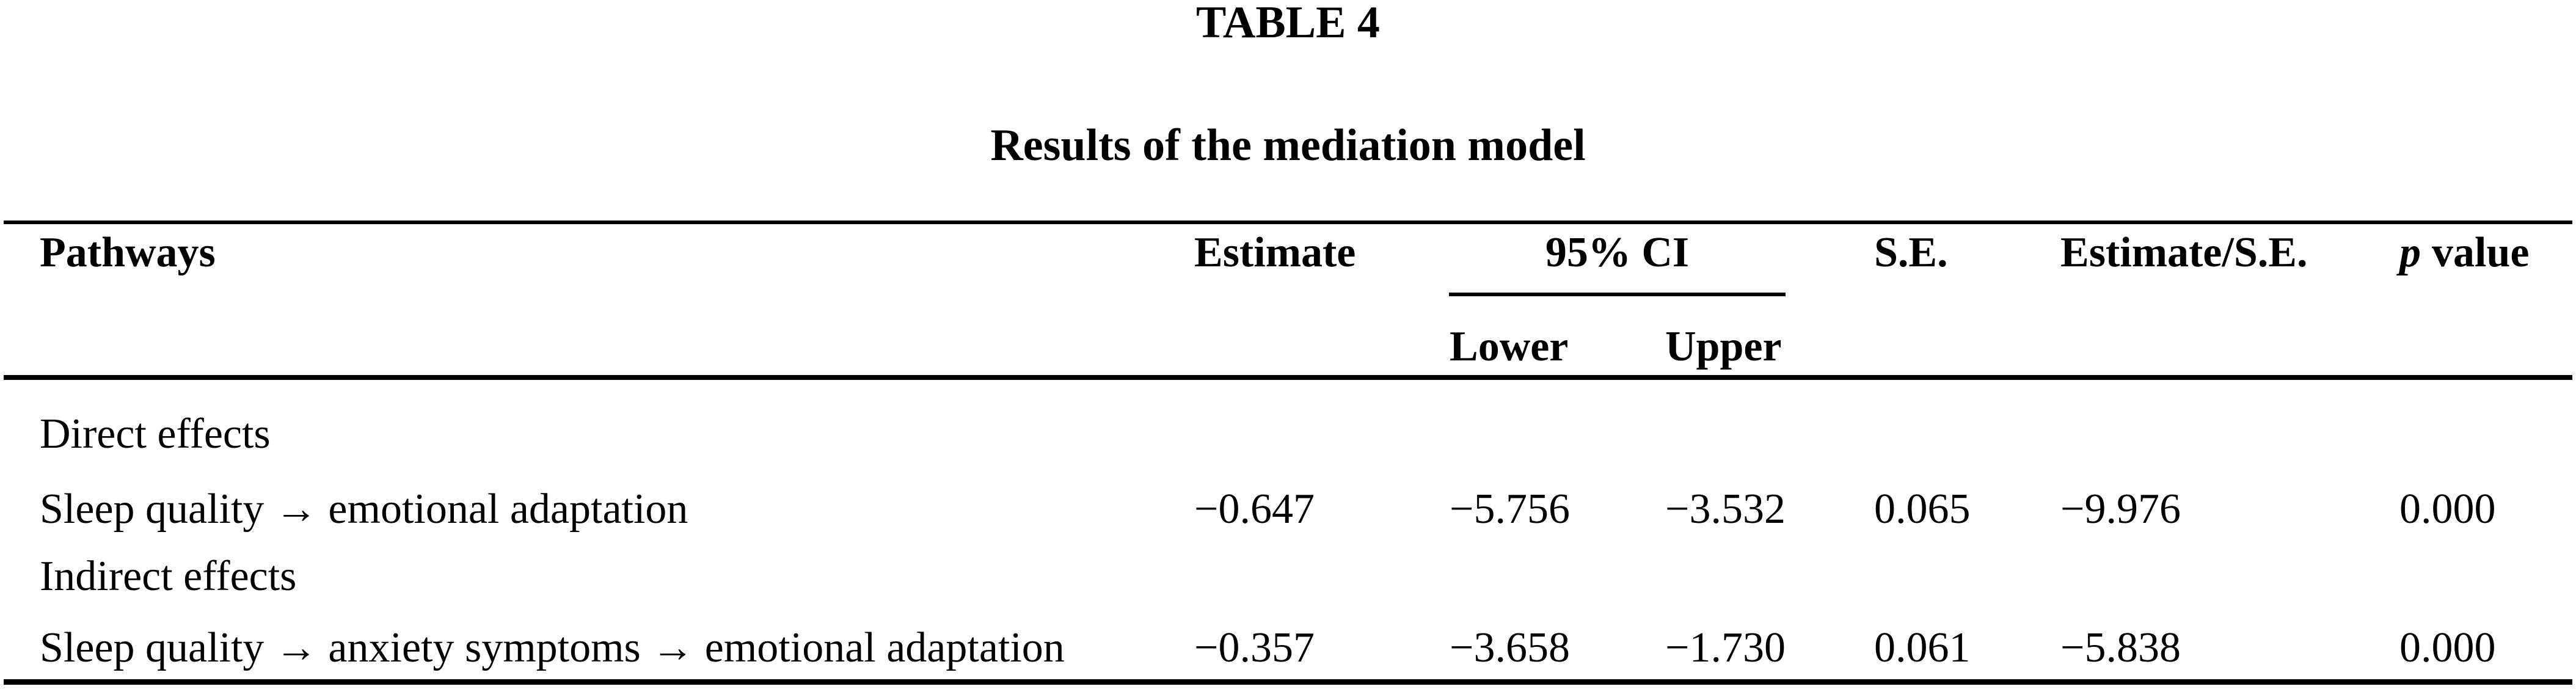 Image resolution: width=2576 pixels, height=689 pixels. Describe the element at coordinates (1510, 647) in the screenshot. I see `cell-ci-lower: −3.658` at that location.